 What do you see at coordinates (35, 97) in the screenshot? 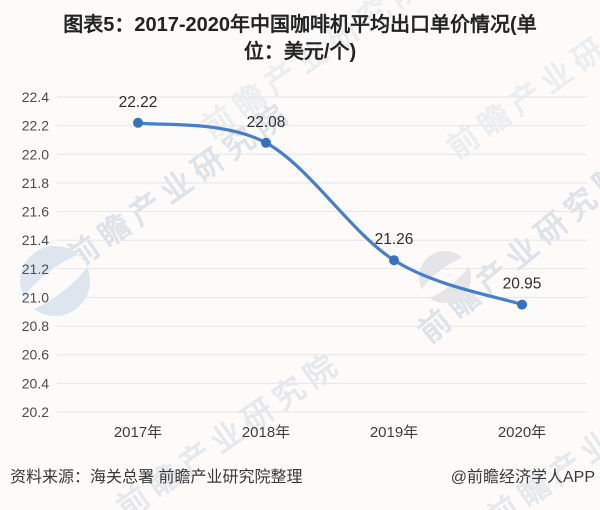
I see `y-tick-label: 22.4` at bounding box center [35, 97].